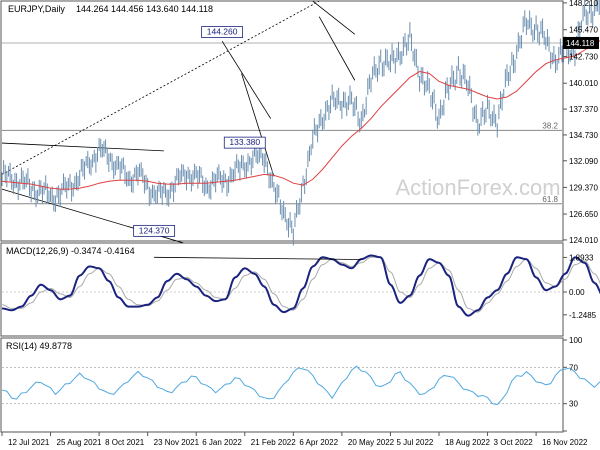 The width and height of the screenshot is (600, 450). Describe the element at coordinates (337, 48) in the screenshot. I see `channel2-lower` at that location.